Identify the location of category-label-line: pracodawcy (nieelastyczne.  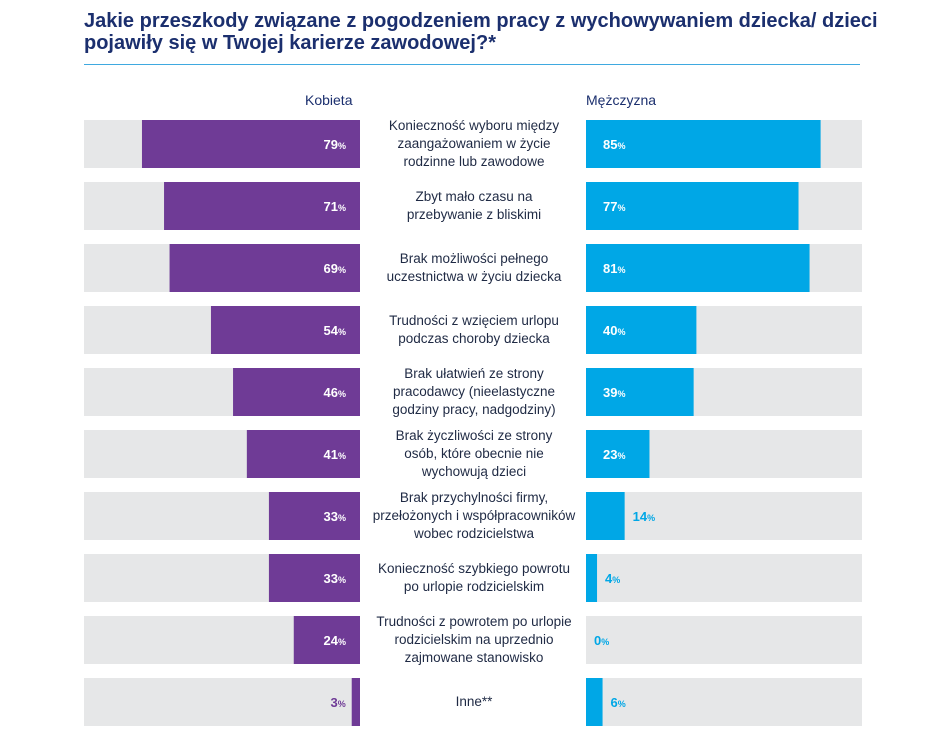
(474, 391).